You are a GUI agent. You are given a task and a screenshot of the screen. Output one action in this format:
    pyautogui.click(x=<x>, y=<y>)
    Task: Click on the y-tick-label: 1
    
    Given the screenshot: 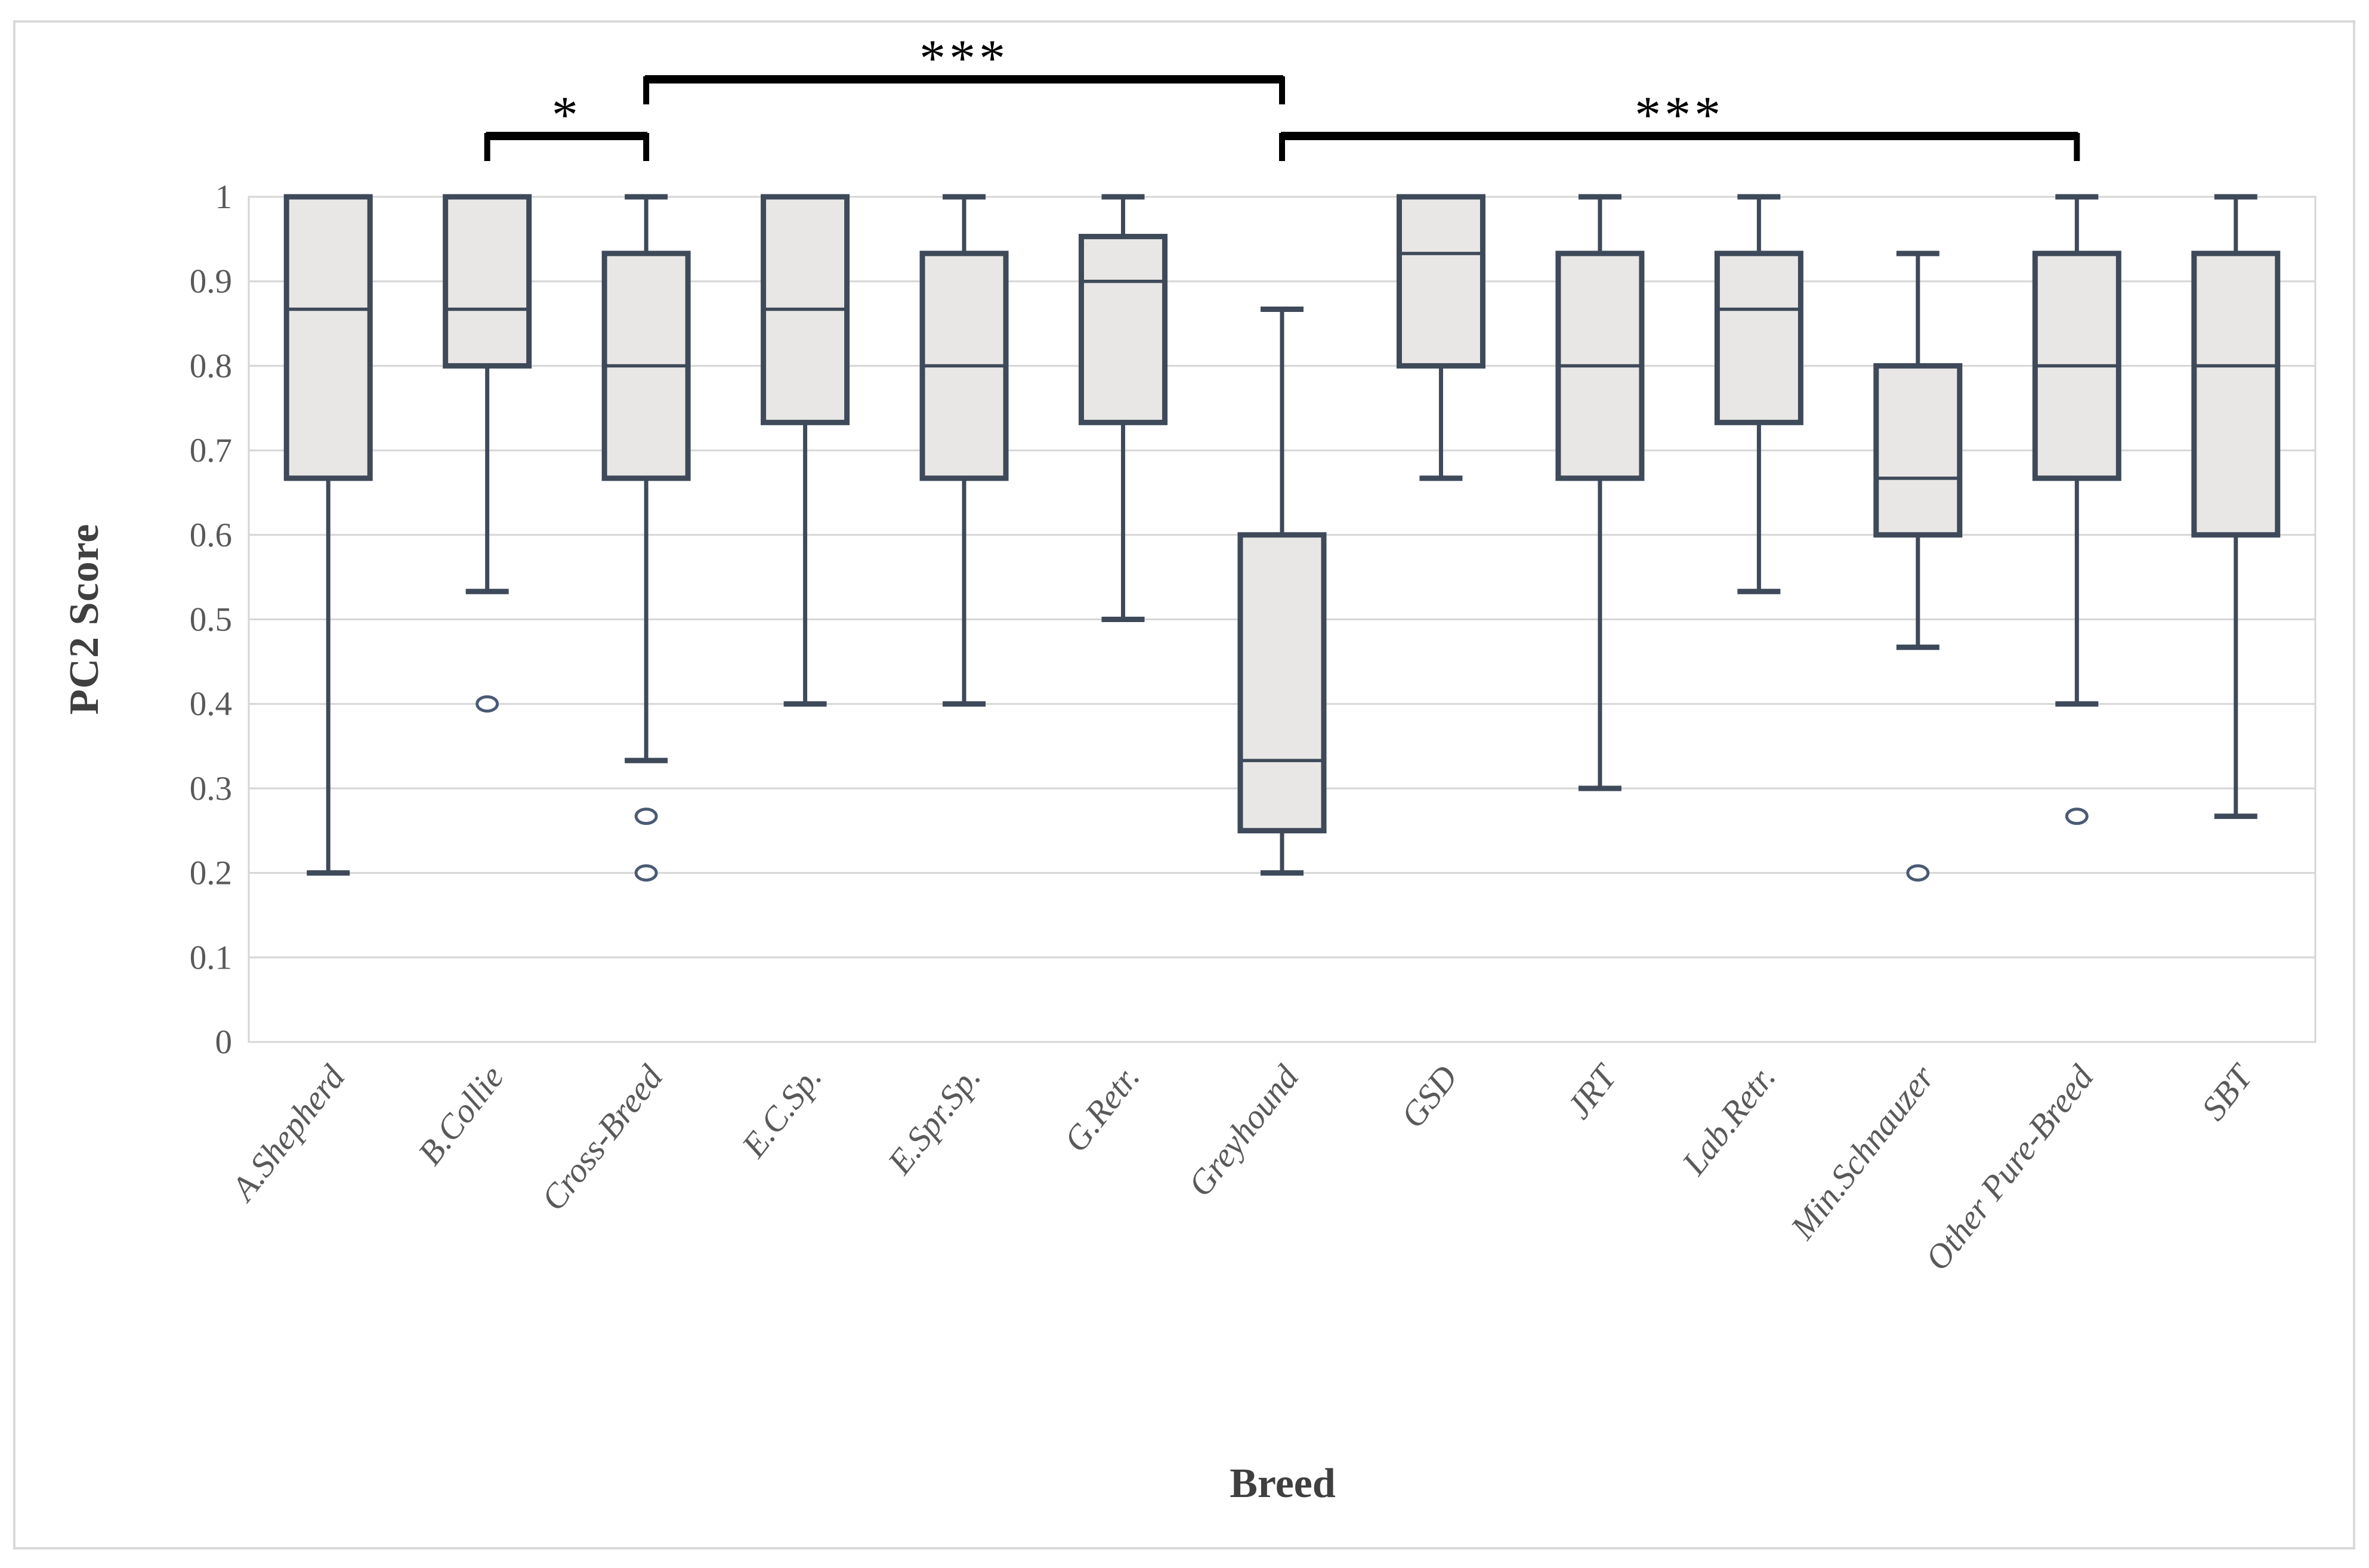 What is the action you would take?
    pyautogui.click(x=224, y=197)
    